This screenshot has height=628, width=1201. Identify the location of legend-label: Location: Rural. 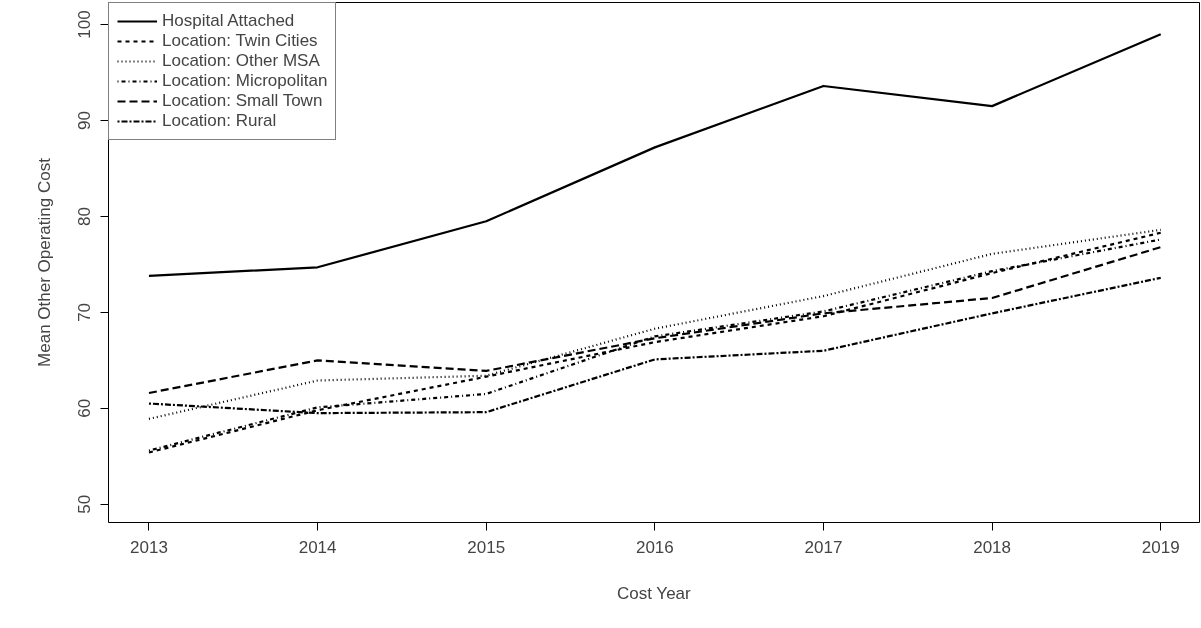
(219, 121).